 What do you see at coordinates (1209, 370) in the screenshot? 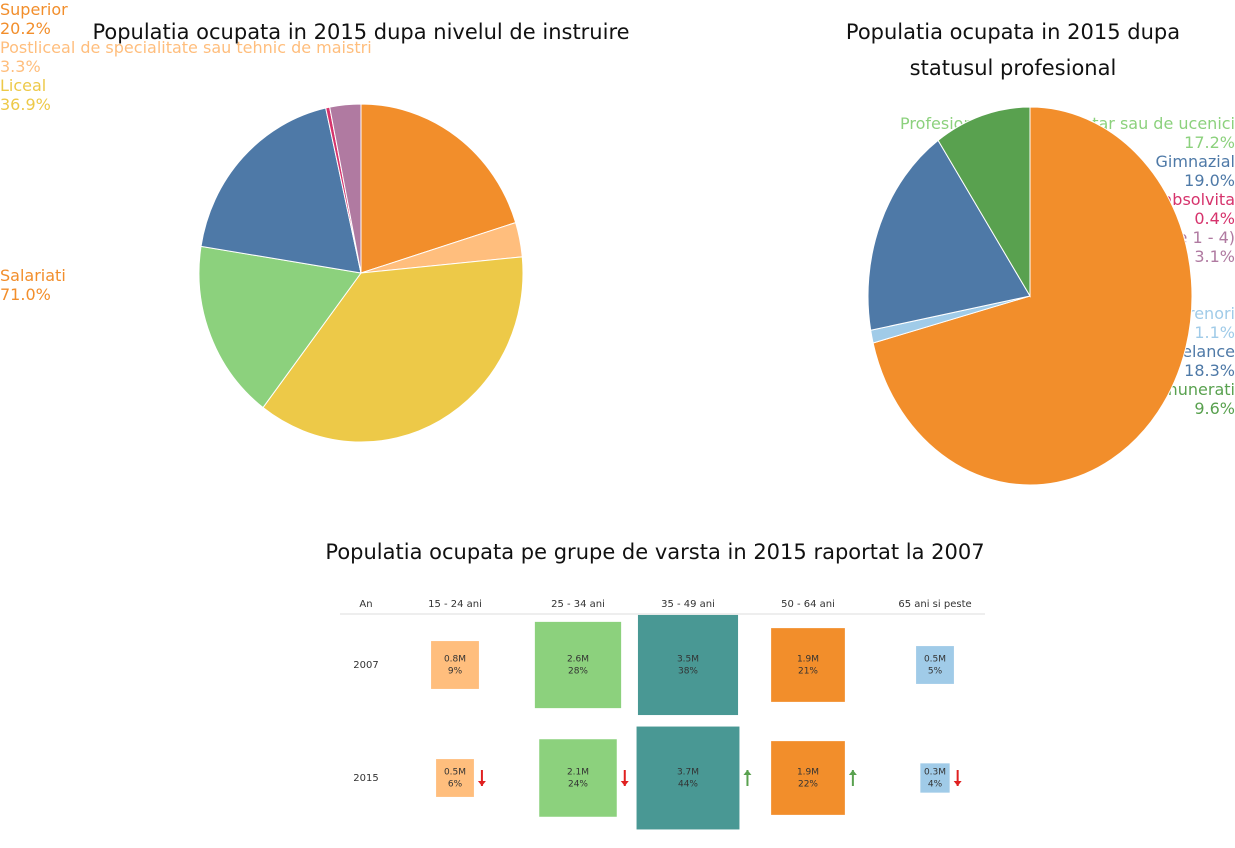
I see `slice-value: 18.3%` at bounding box center [1209, 370].